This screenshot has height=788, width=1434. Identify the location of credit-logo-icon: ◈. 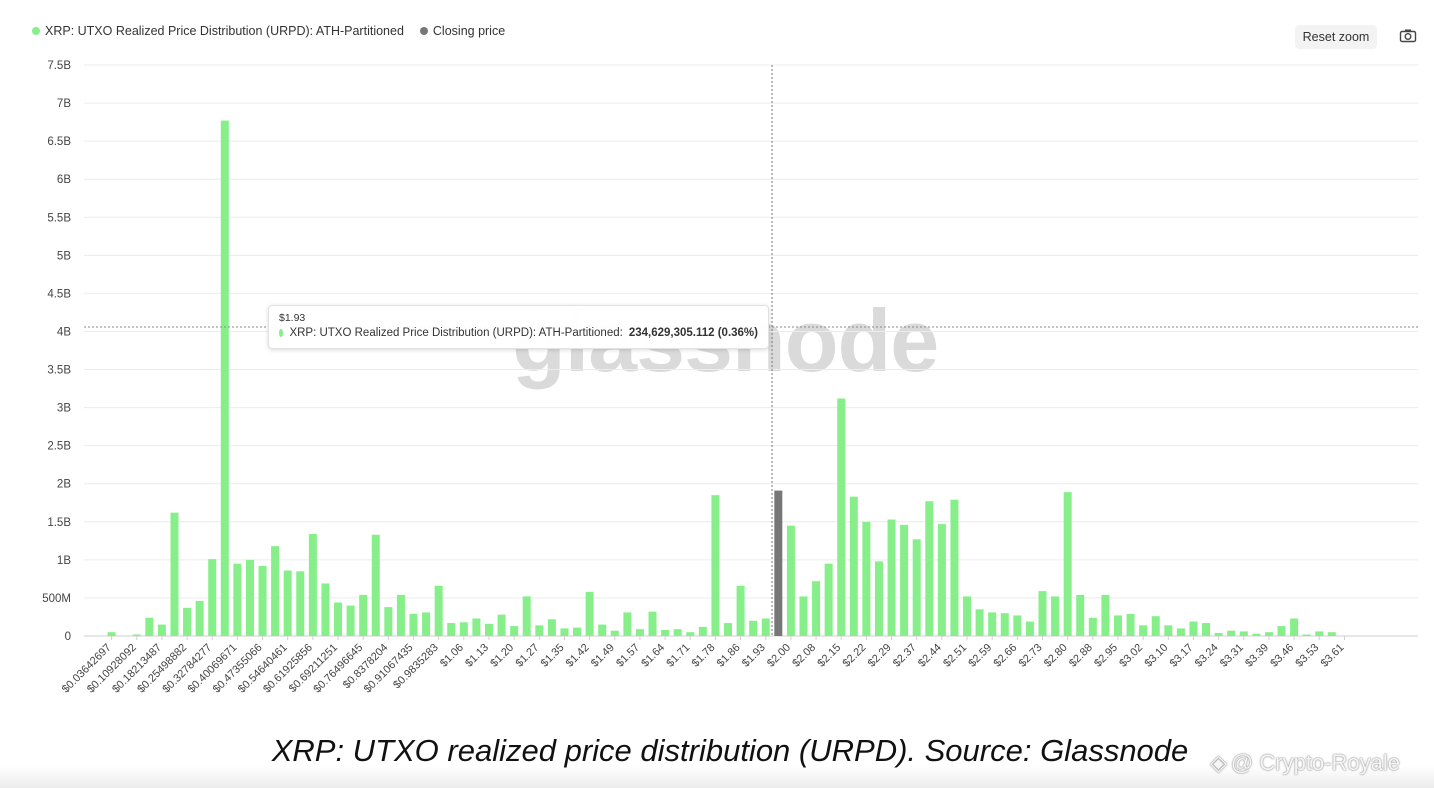
(1218, 762).